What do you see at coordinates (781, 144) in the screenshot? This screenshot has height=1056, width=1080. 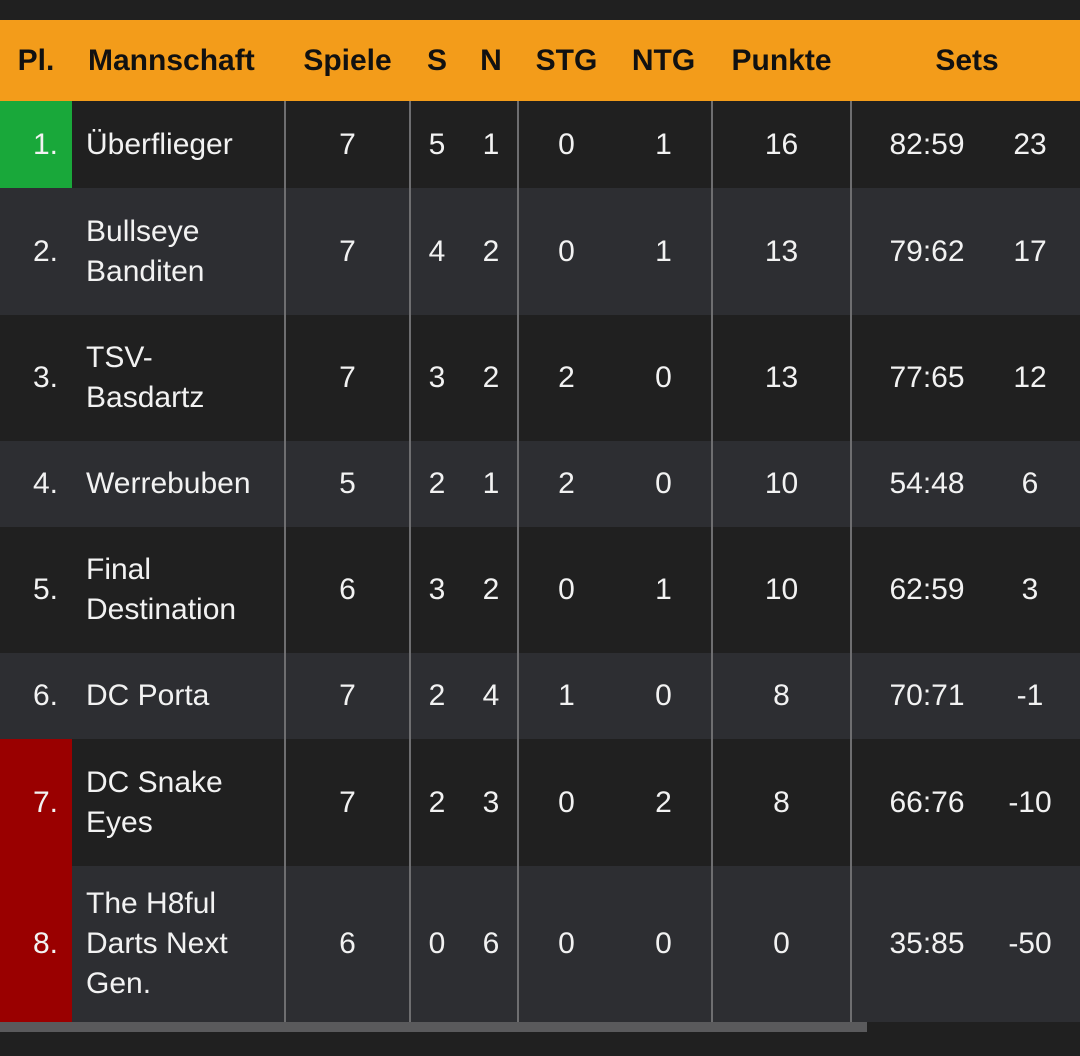 I see `points-cell: 16` at bounding box center [781, 144].